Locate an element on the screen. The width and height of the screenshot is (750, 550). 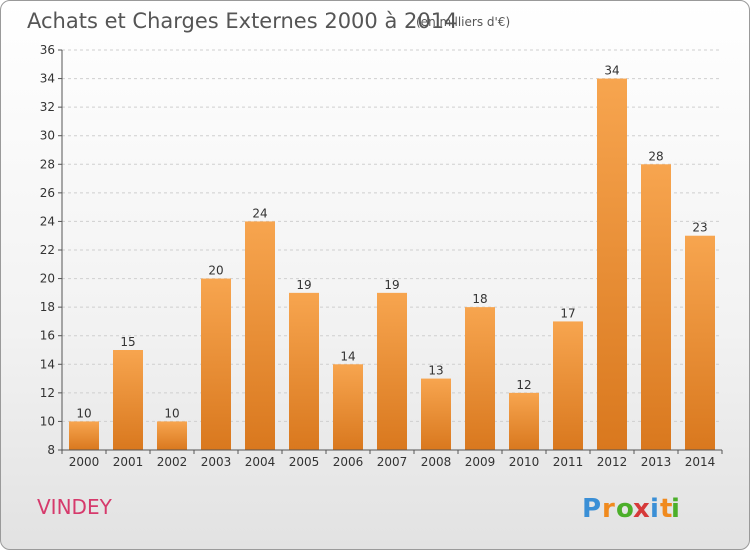
y-tick-label: 26 is located at coordinates (47, 193).